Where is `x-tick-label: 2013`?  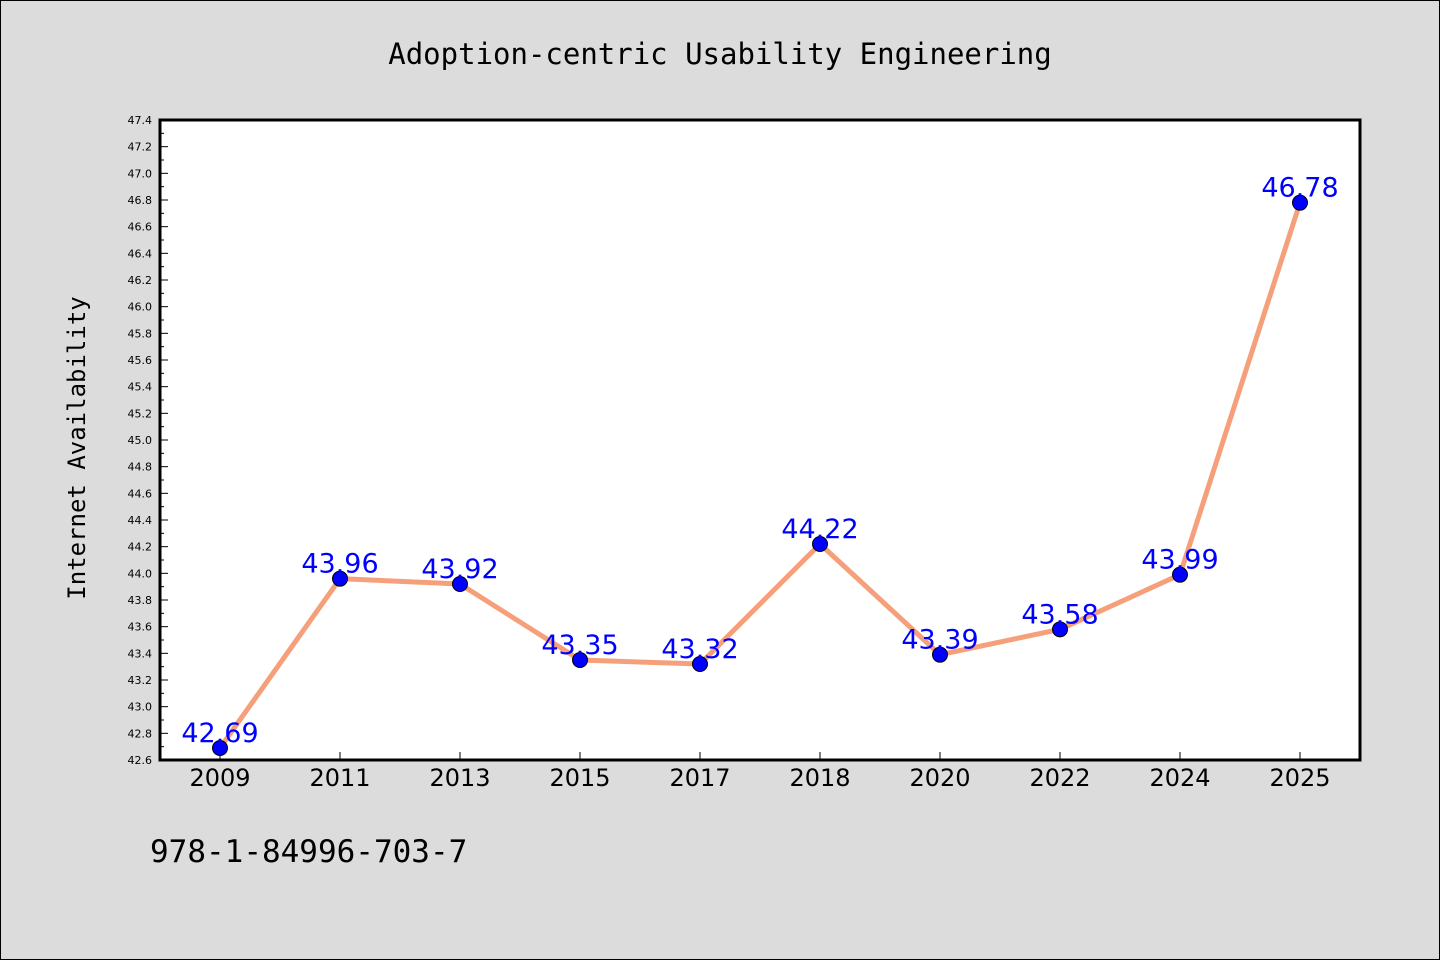
x-tick-label: 2013 is located at coordinates (459, 778).